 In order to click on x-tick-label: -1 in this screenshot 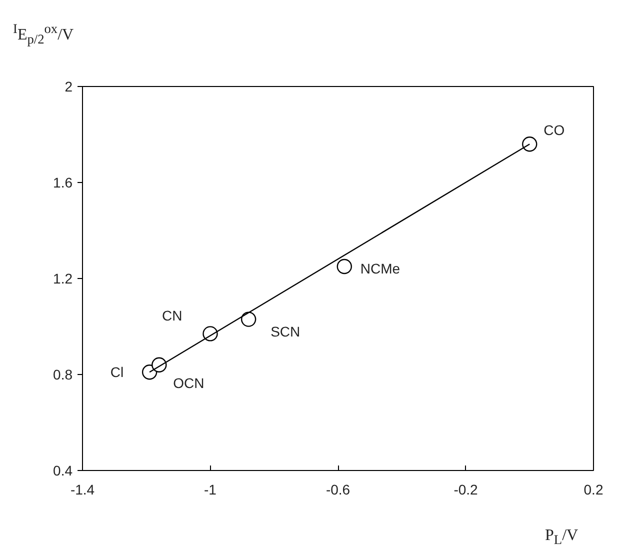, I will do `click(210, 490)`.